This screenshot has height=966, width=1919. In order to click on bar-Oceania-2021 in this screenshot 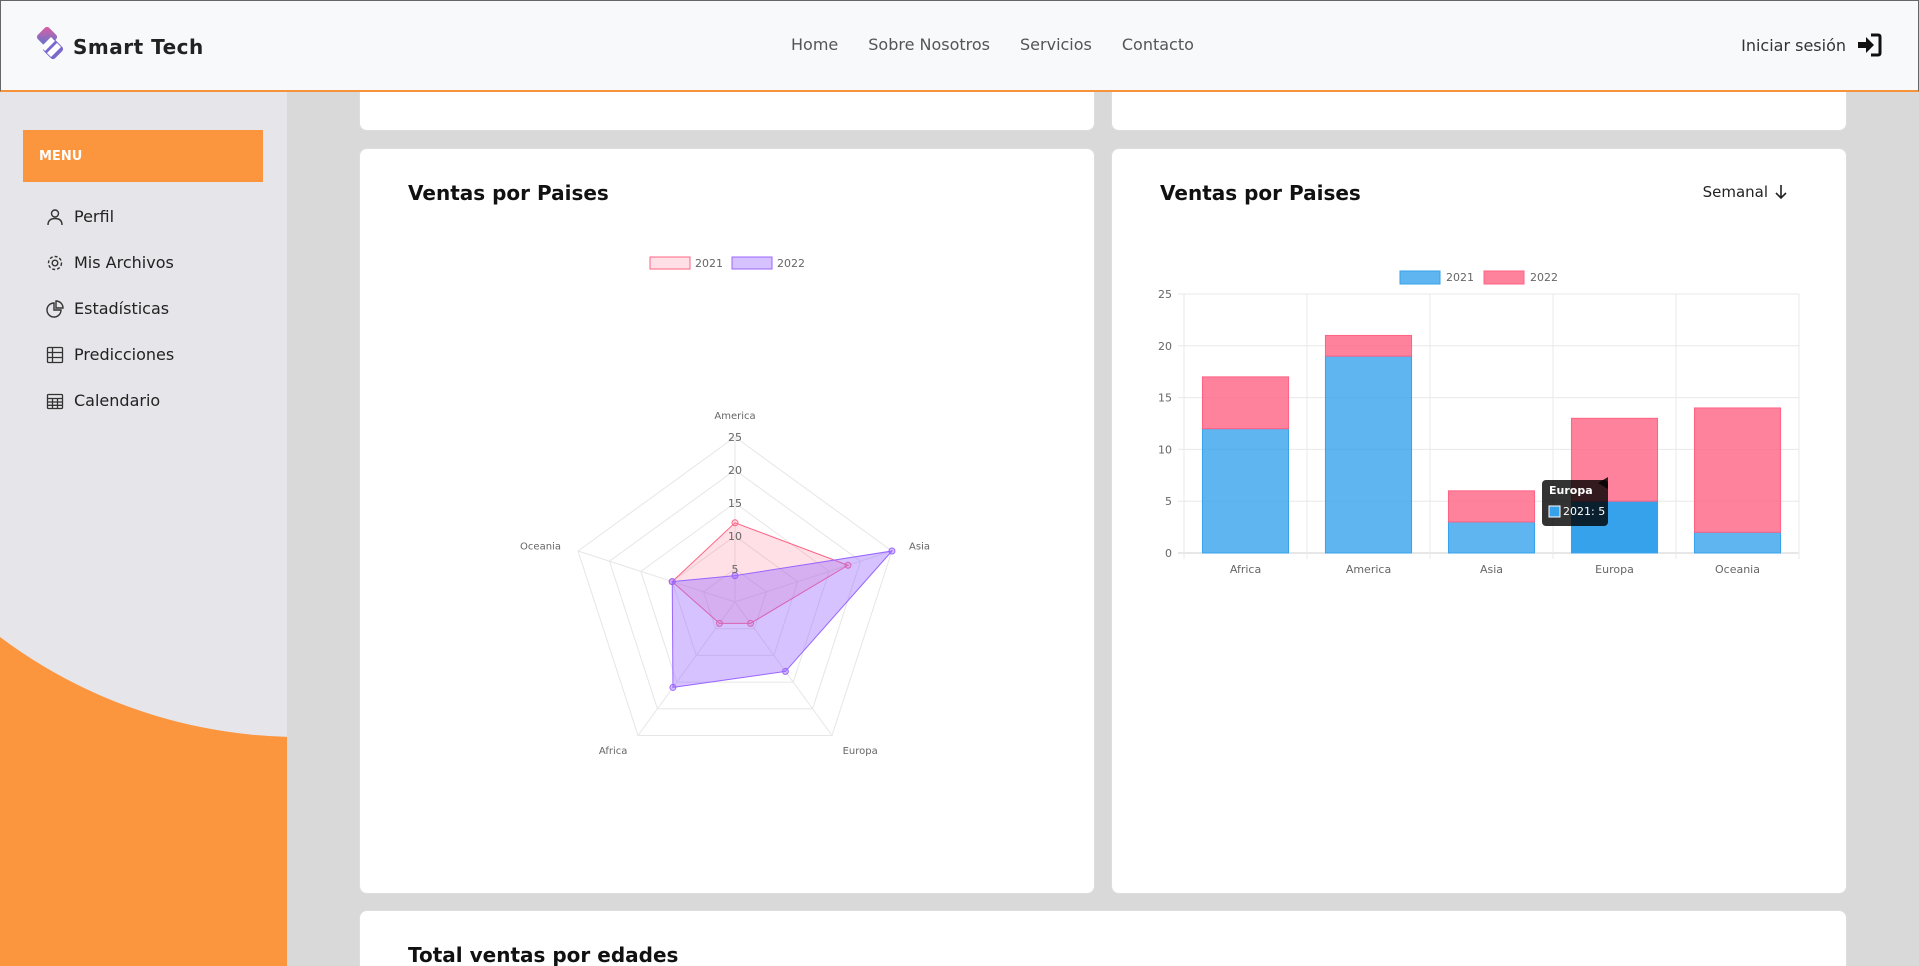, I will do `click(1737, 542)`.